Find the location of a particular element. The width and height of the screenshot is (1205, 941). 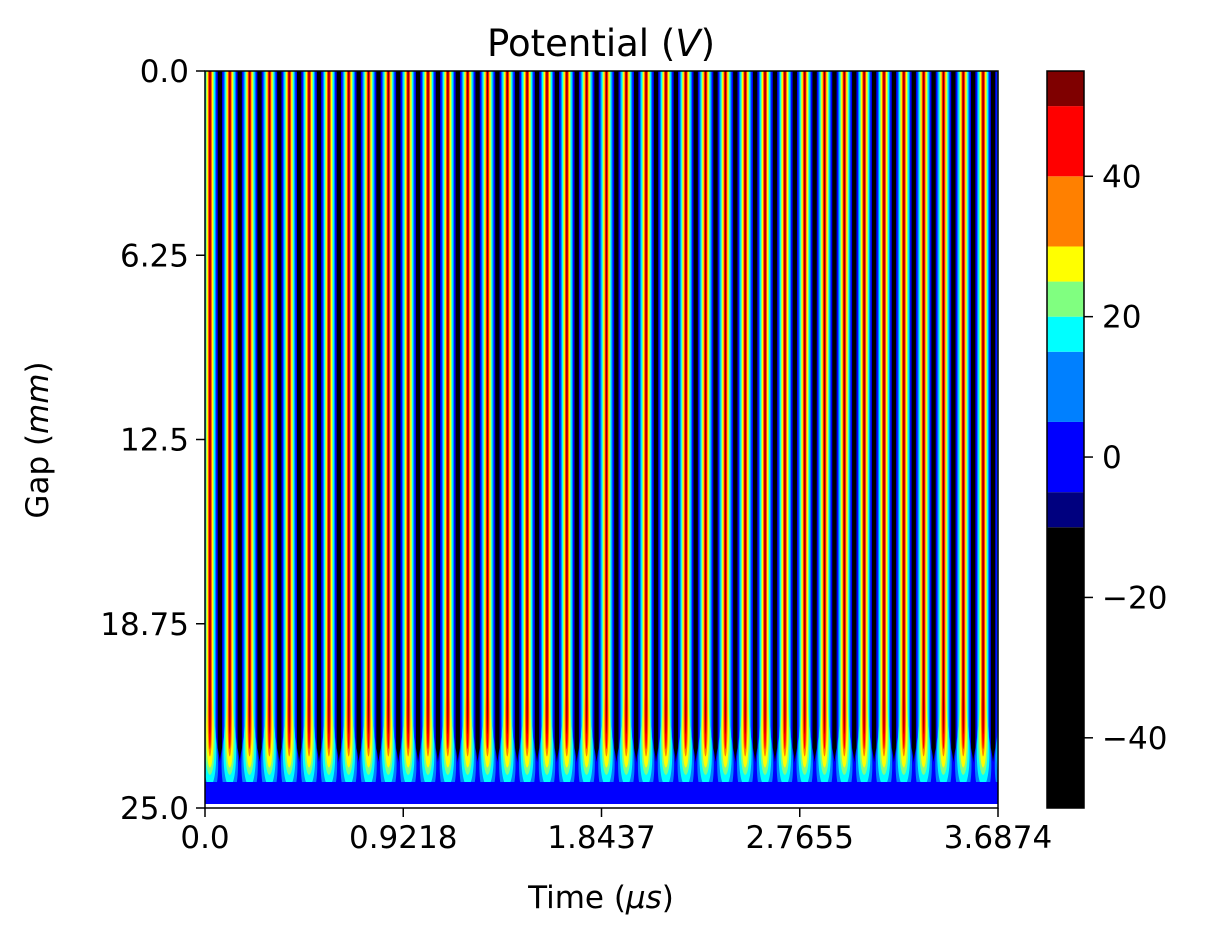

x-axis-label: Time (μs) is located at coordinates (600, 898).